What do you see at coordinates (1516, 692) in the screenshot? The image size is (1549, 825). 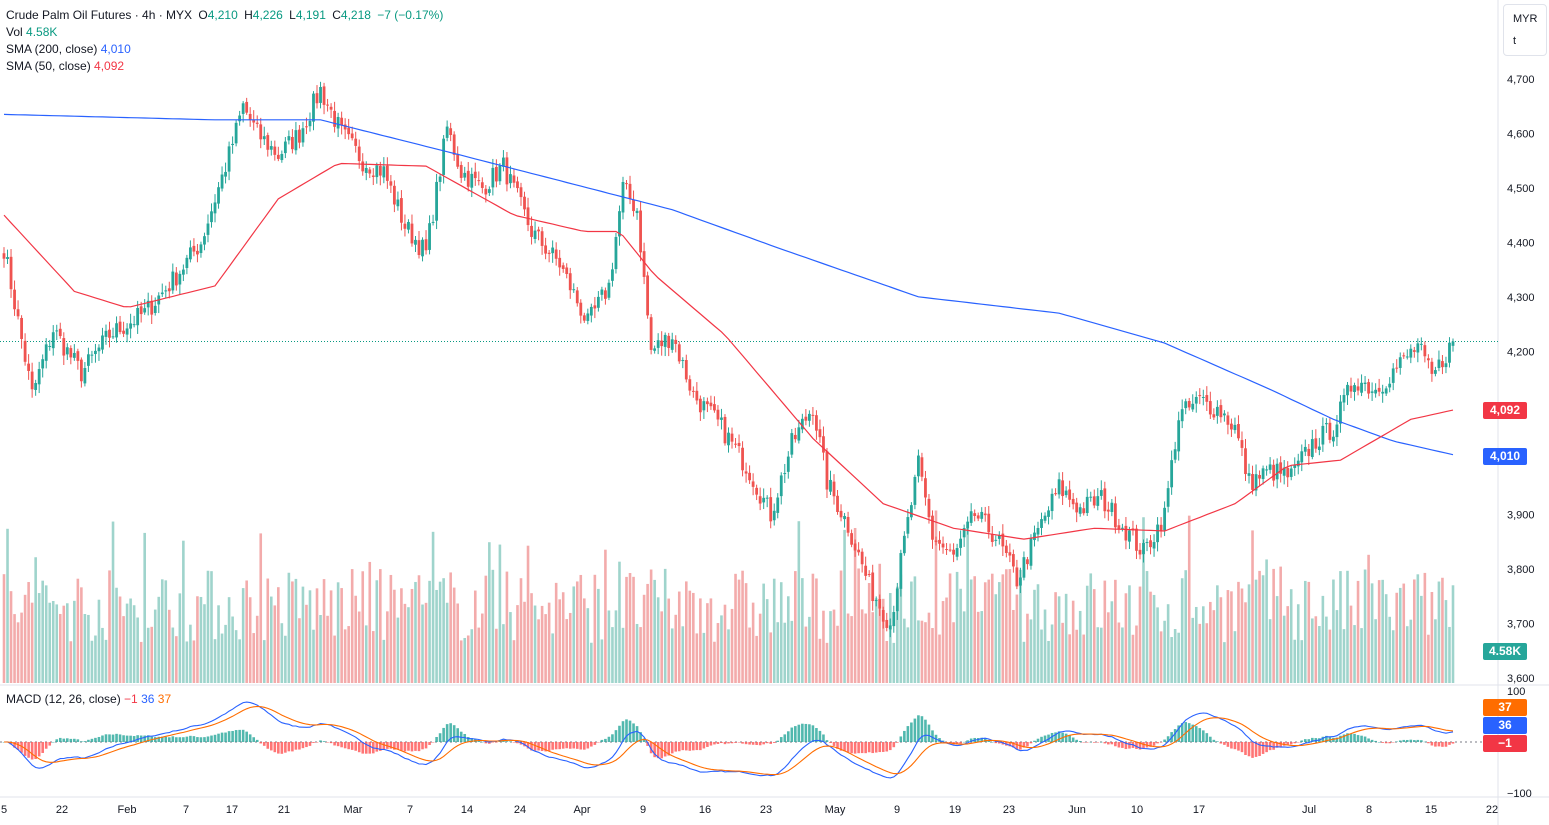 I see `macd-tick-label: 100` at bounding box center [1516, 692].